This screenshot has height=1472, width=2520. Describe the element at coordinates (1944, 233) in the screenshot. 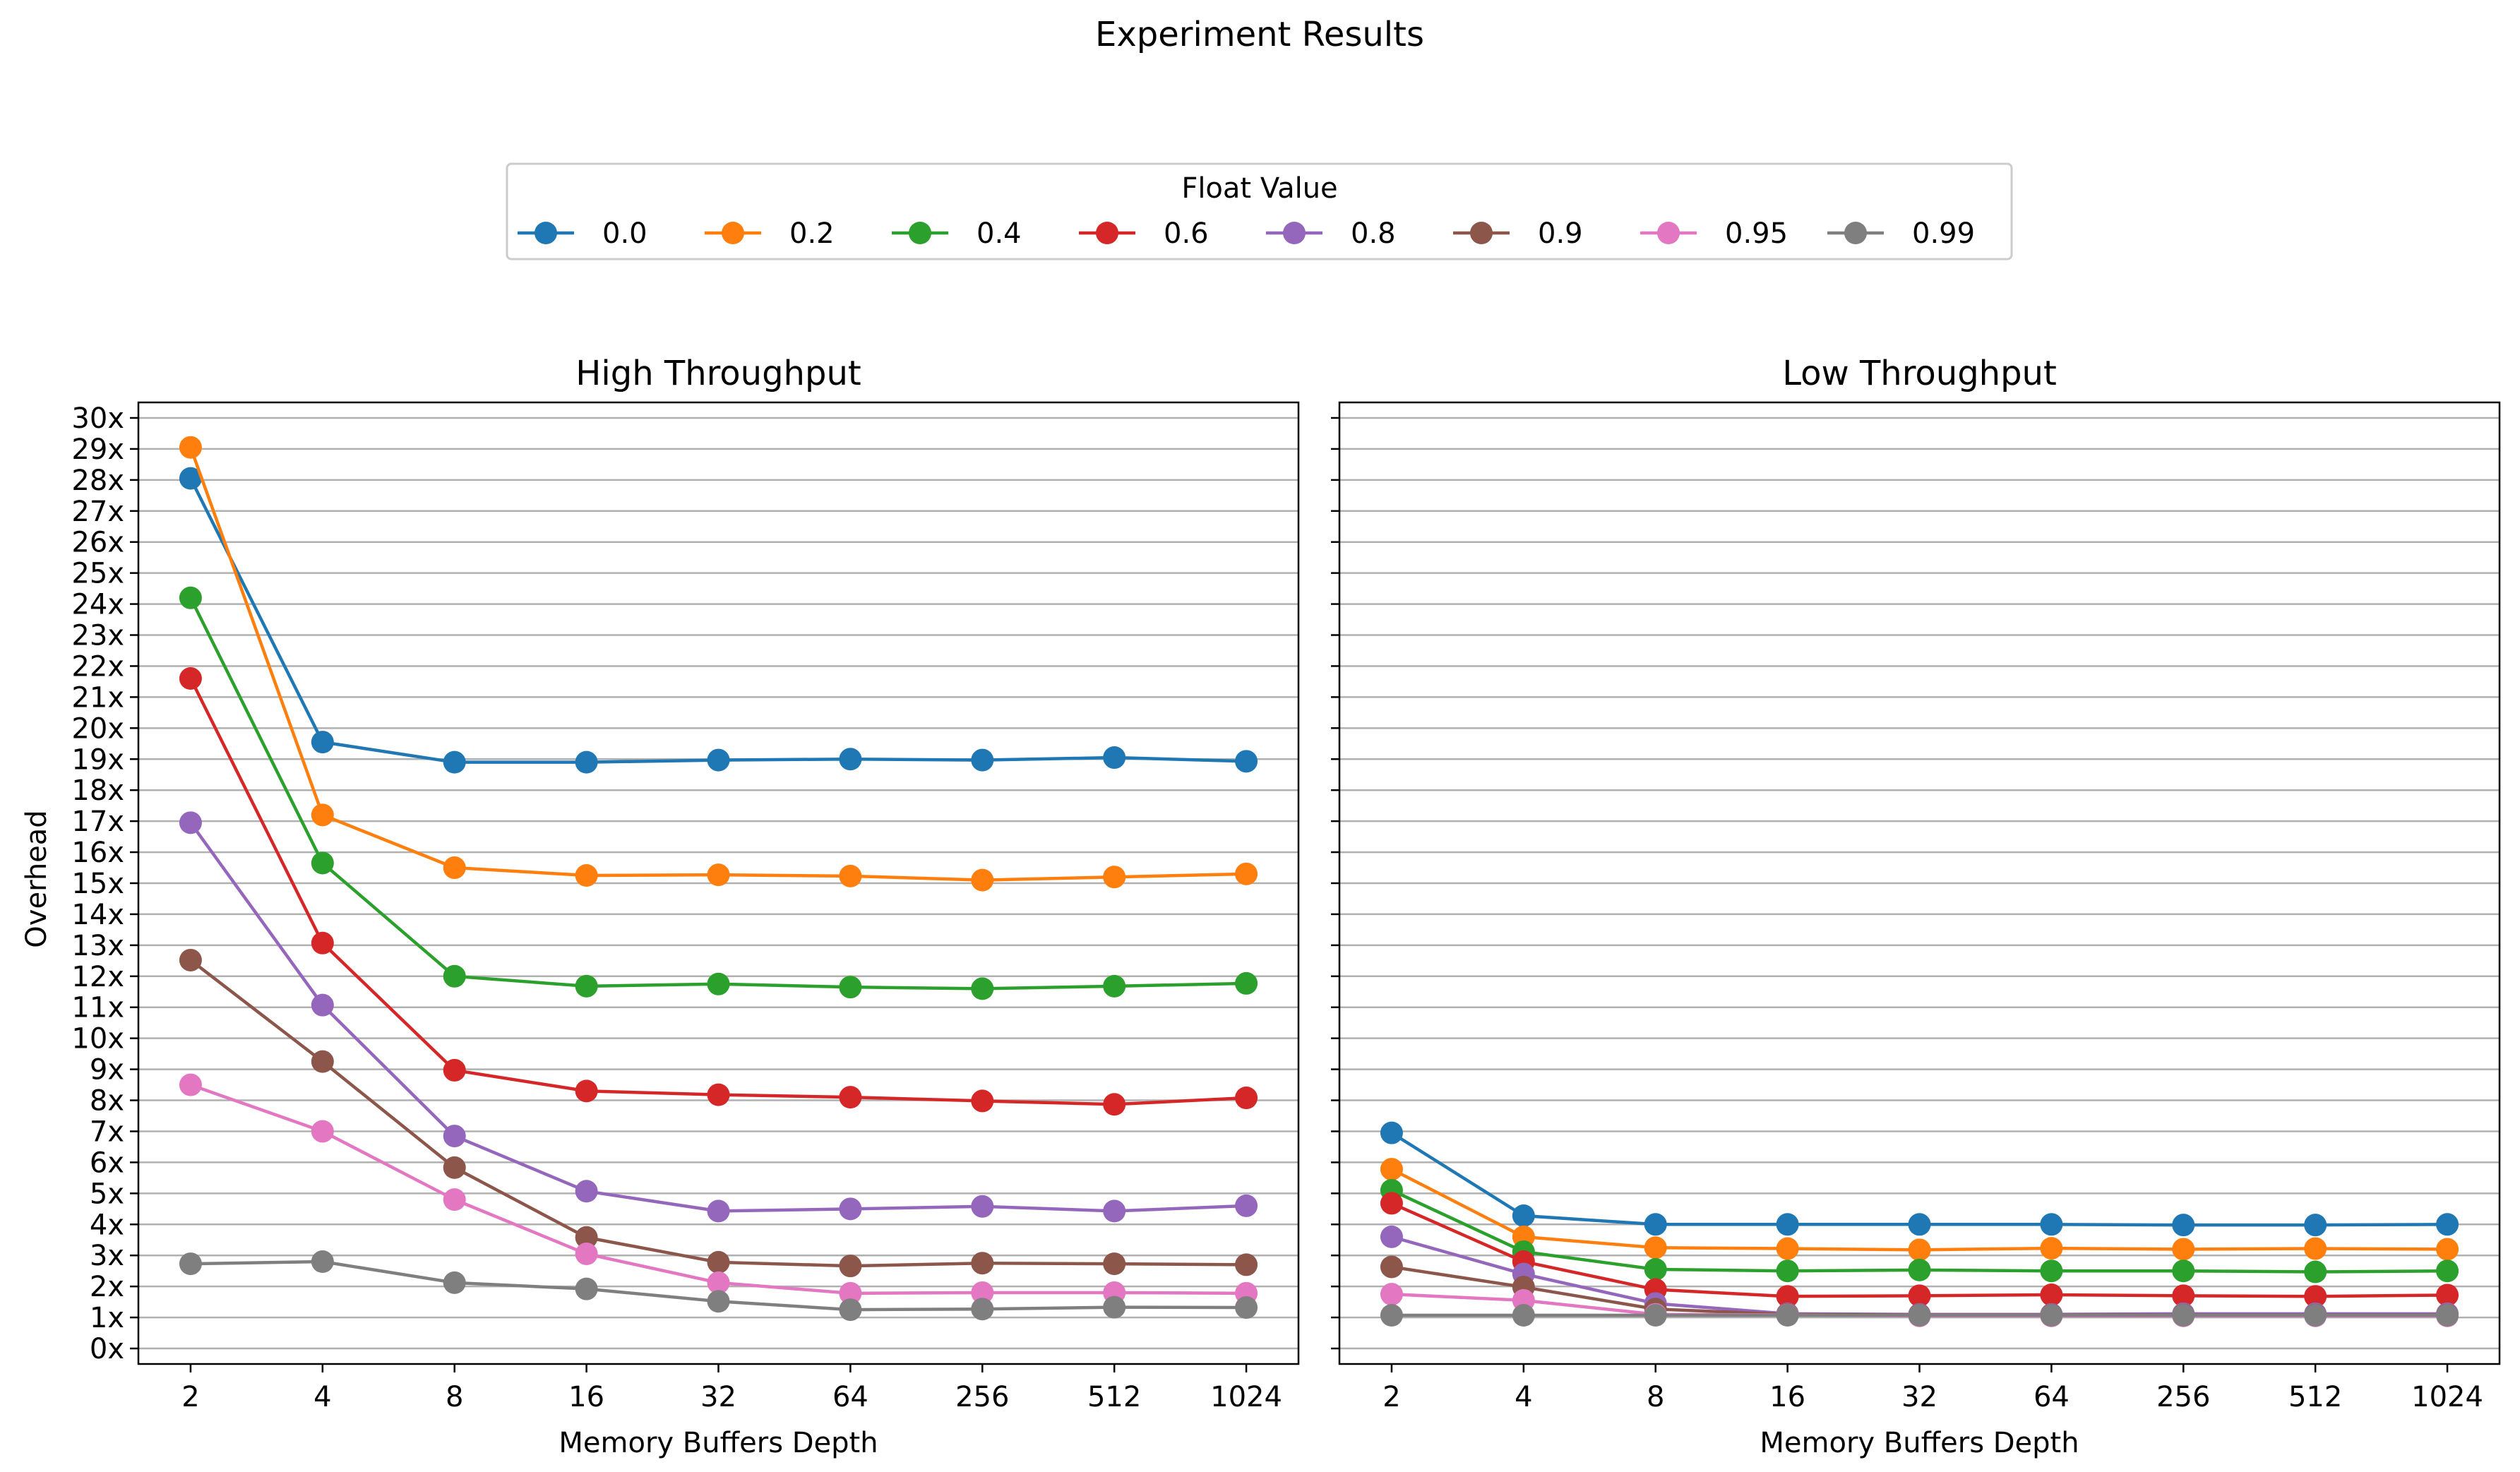

I see `legend-label: 0.99` at that location.